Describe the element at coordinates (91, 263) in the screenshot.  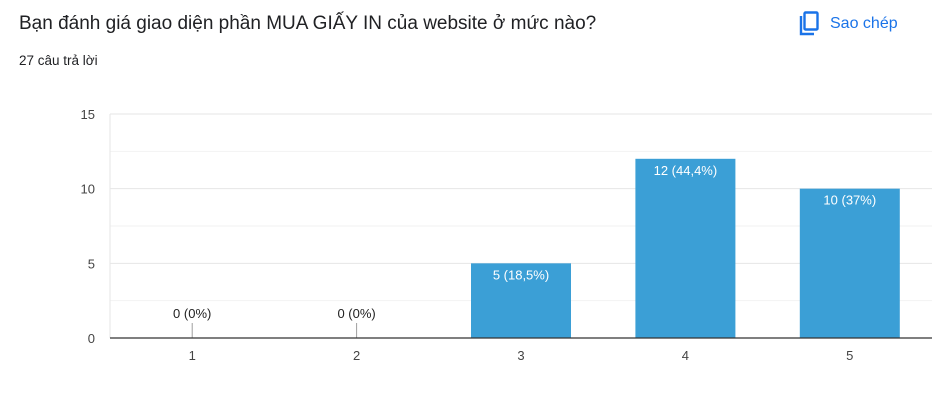
I see `y-tick-label: 5` at that location.